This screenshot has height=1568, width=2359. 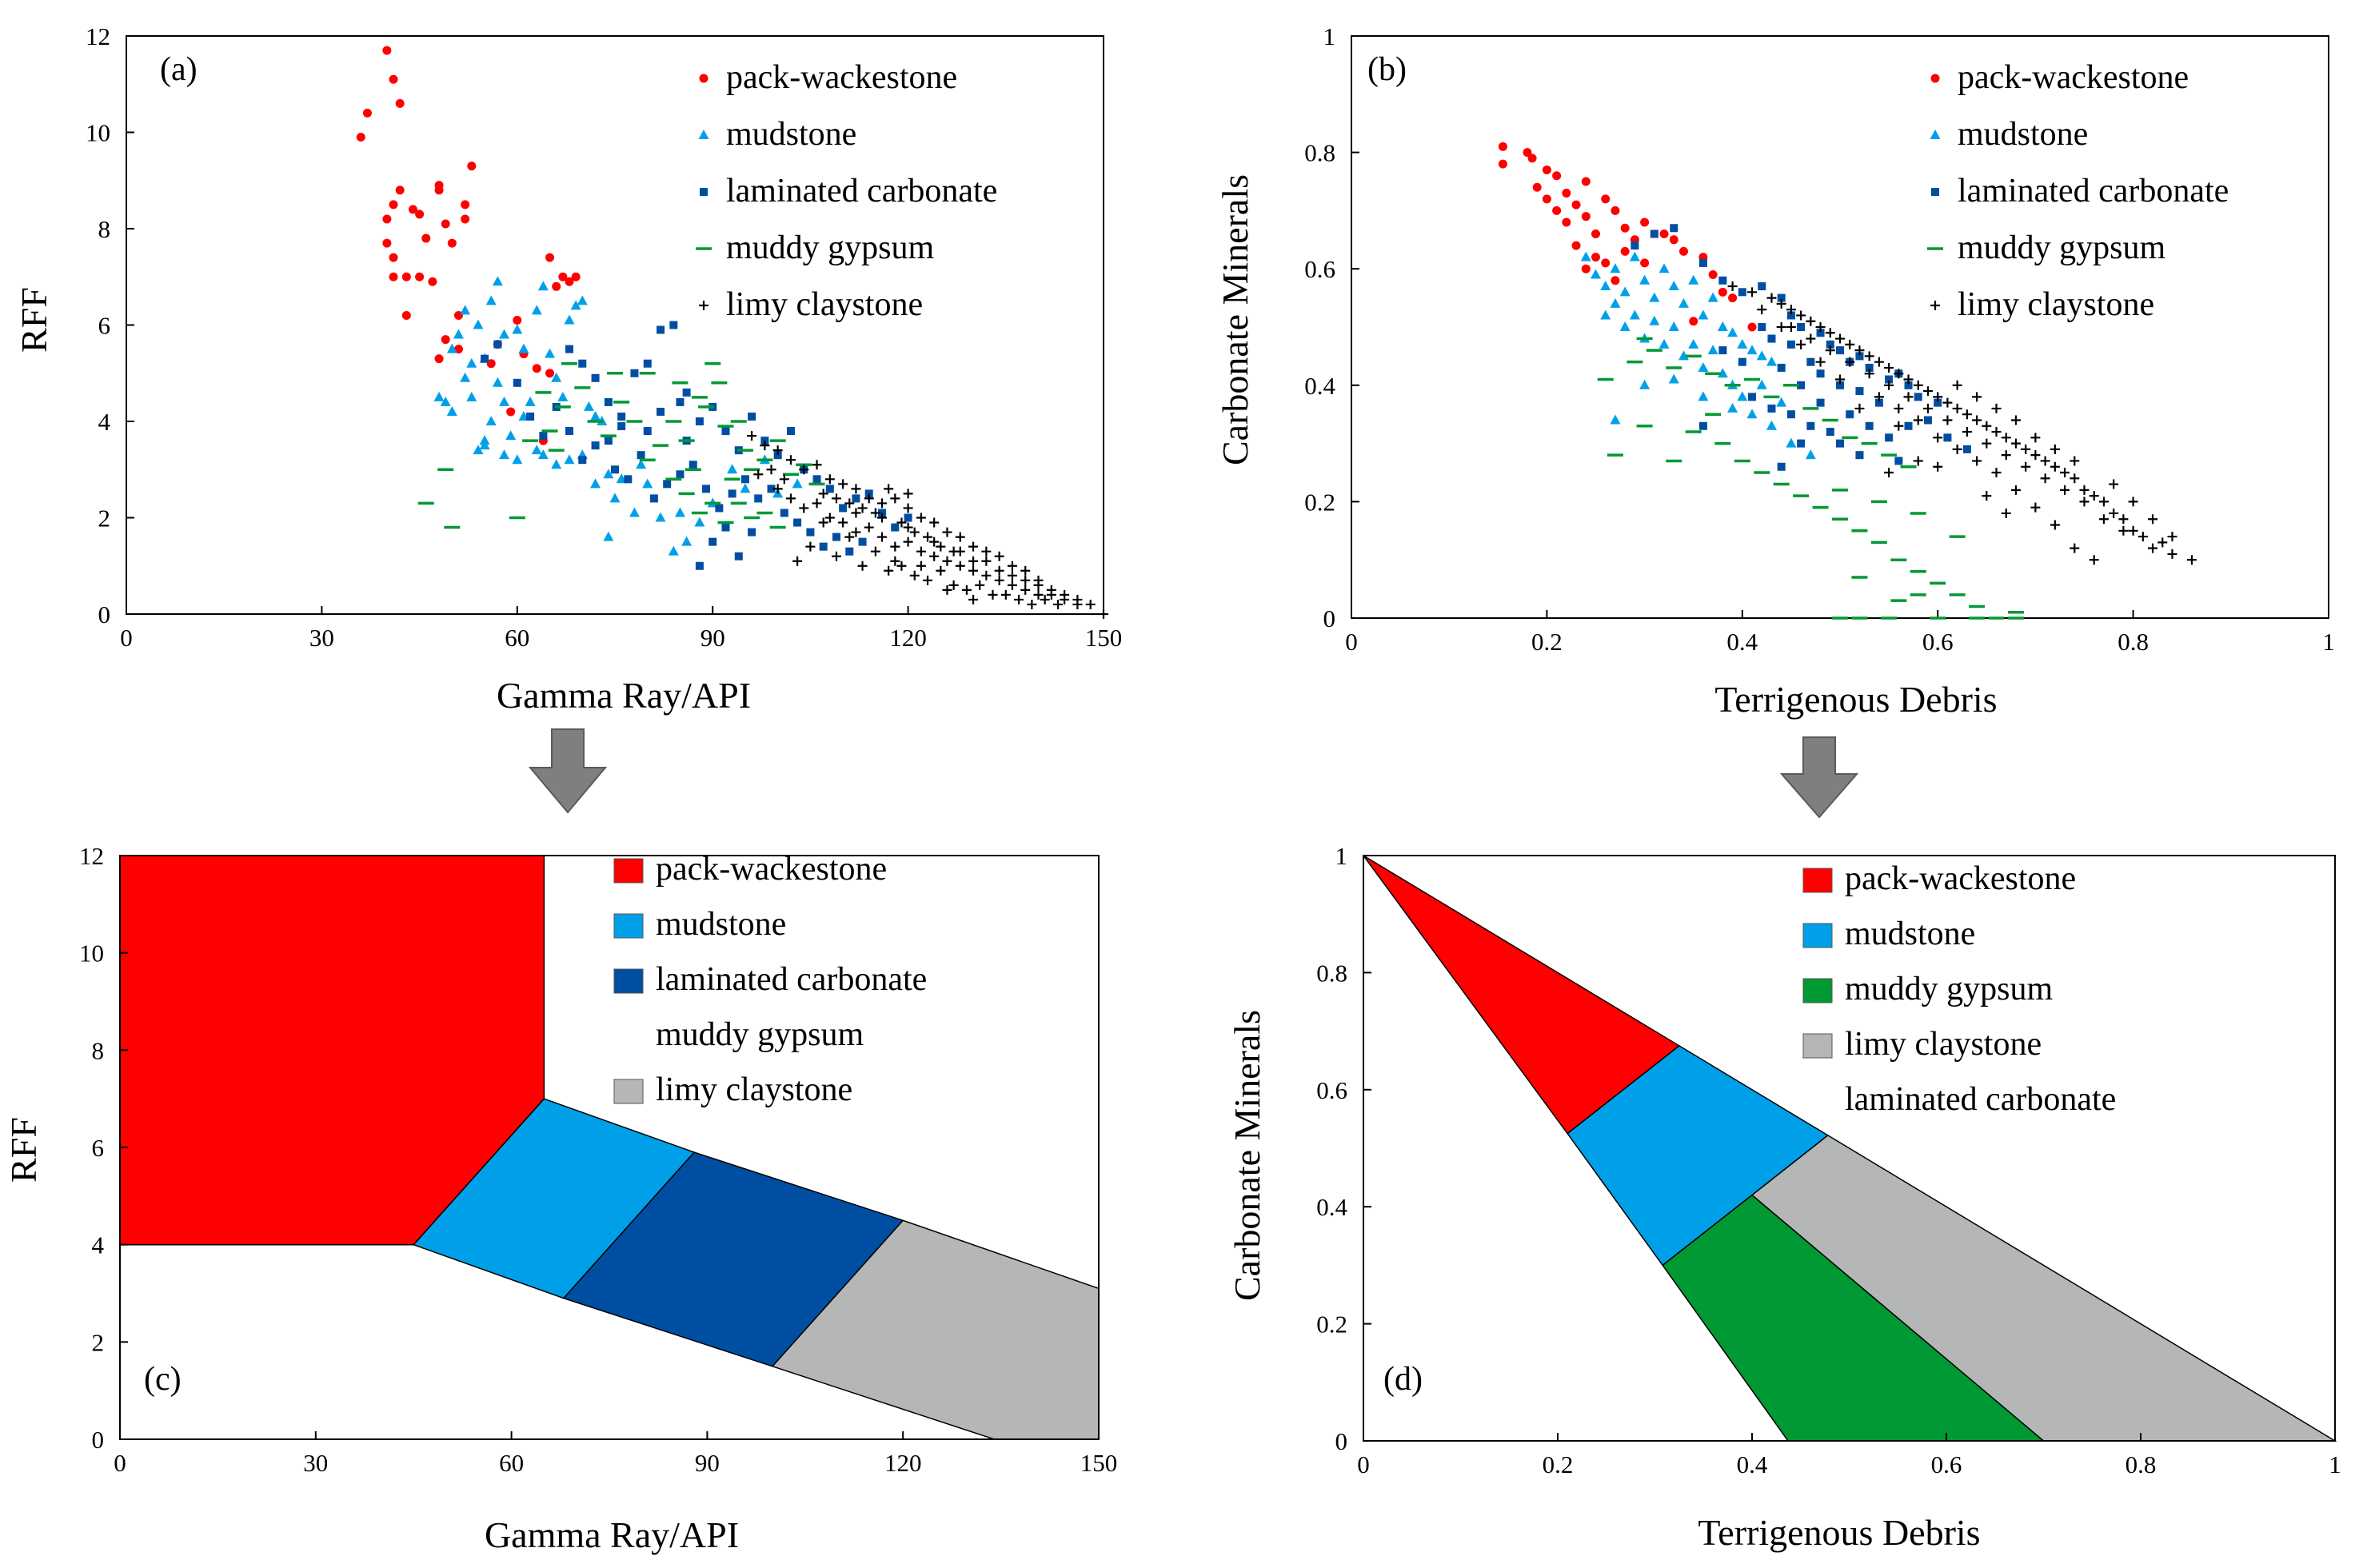 What do you see at coordinates (1818, 936) in the screenshot?
I see `legend-swatch-mudstone` at bounding box center [1818, 936].